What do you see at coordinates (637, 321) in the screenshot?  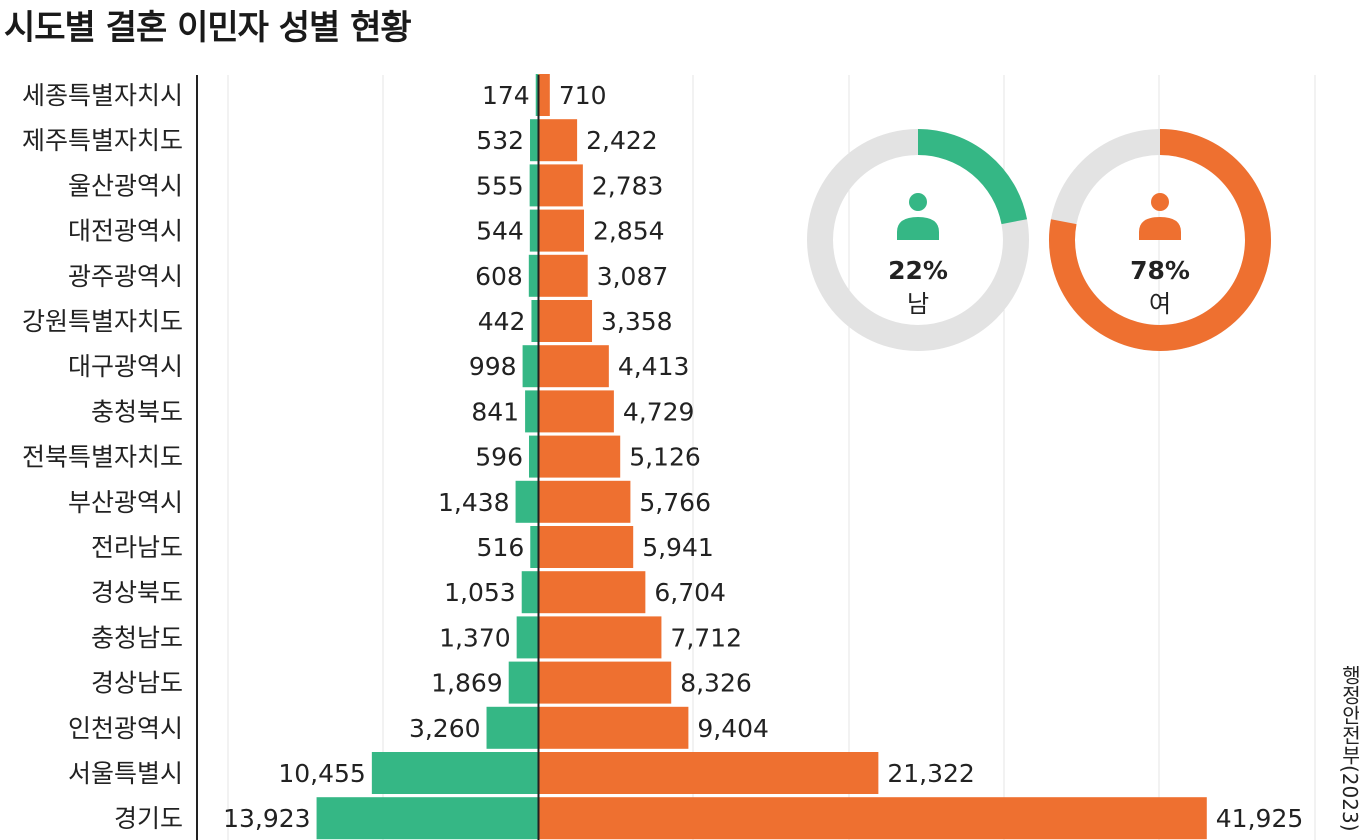 I see `value-label-female: 3,358` at bounding box center [637, 321].